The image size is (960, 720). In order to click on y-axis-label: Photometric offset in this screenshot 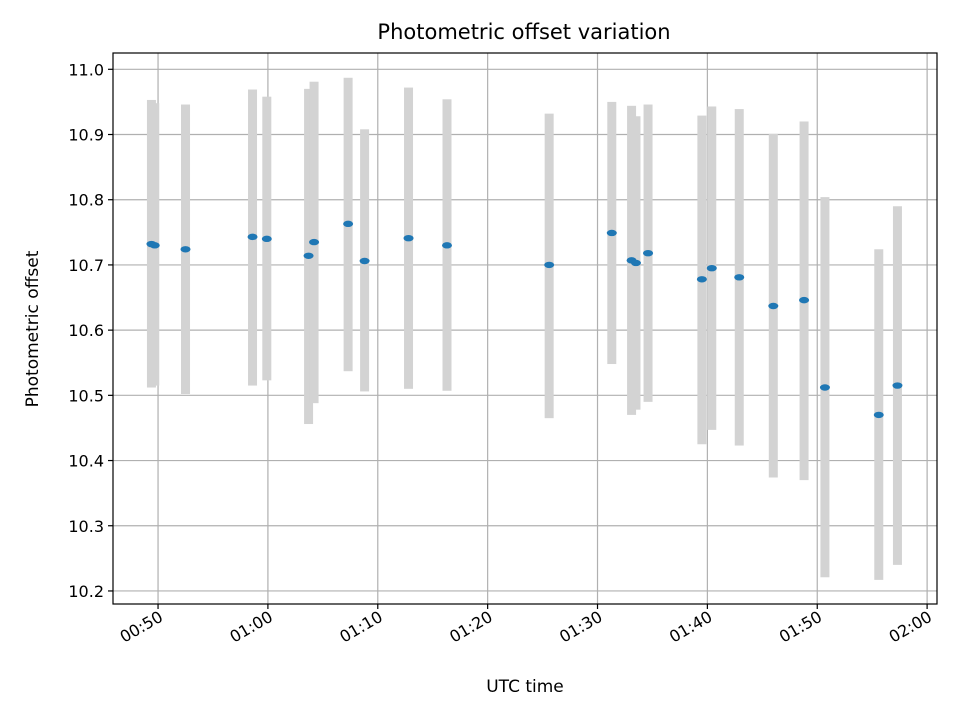, I will do `click(33, 328)`.